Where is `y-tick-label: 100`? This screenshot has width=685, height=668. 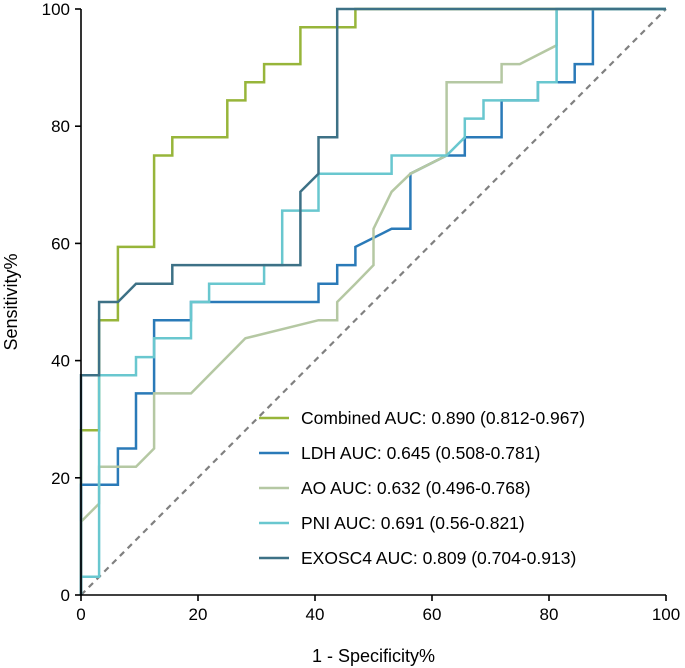
y-tick-label: 100 is located at coordinates (56, 9).